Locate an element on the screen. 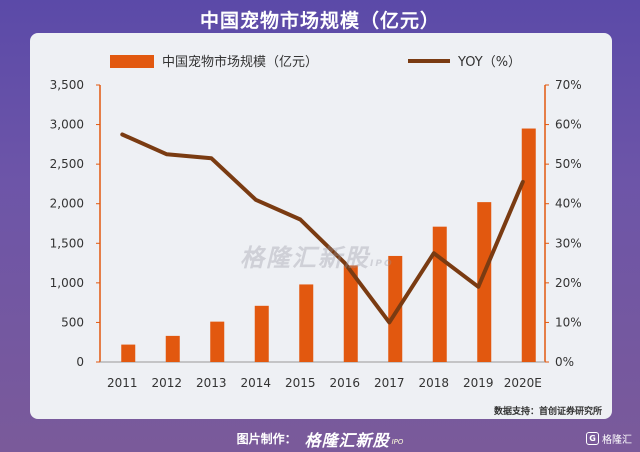 The width and height of the screenshot is (640, 452). footer-brand: 格隆汇新股 is located at coordinates (347, 440).